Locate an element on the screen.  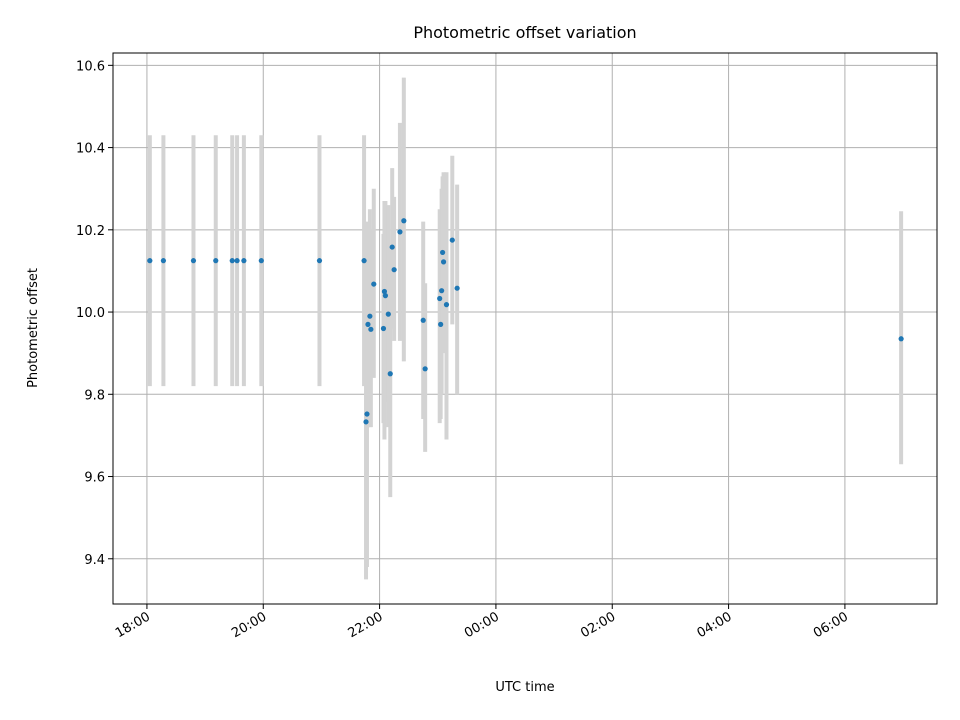
y-tick-layer: 9.4 9.6 9.8 10.0 10.2 10.4 10.6 is located at coordinates (94, 313).